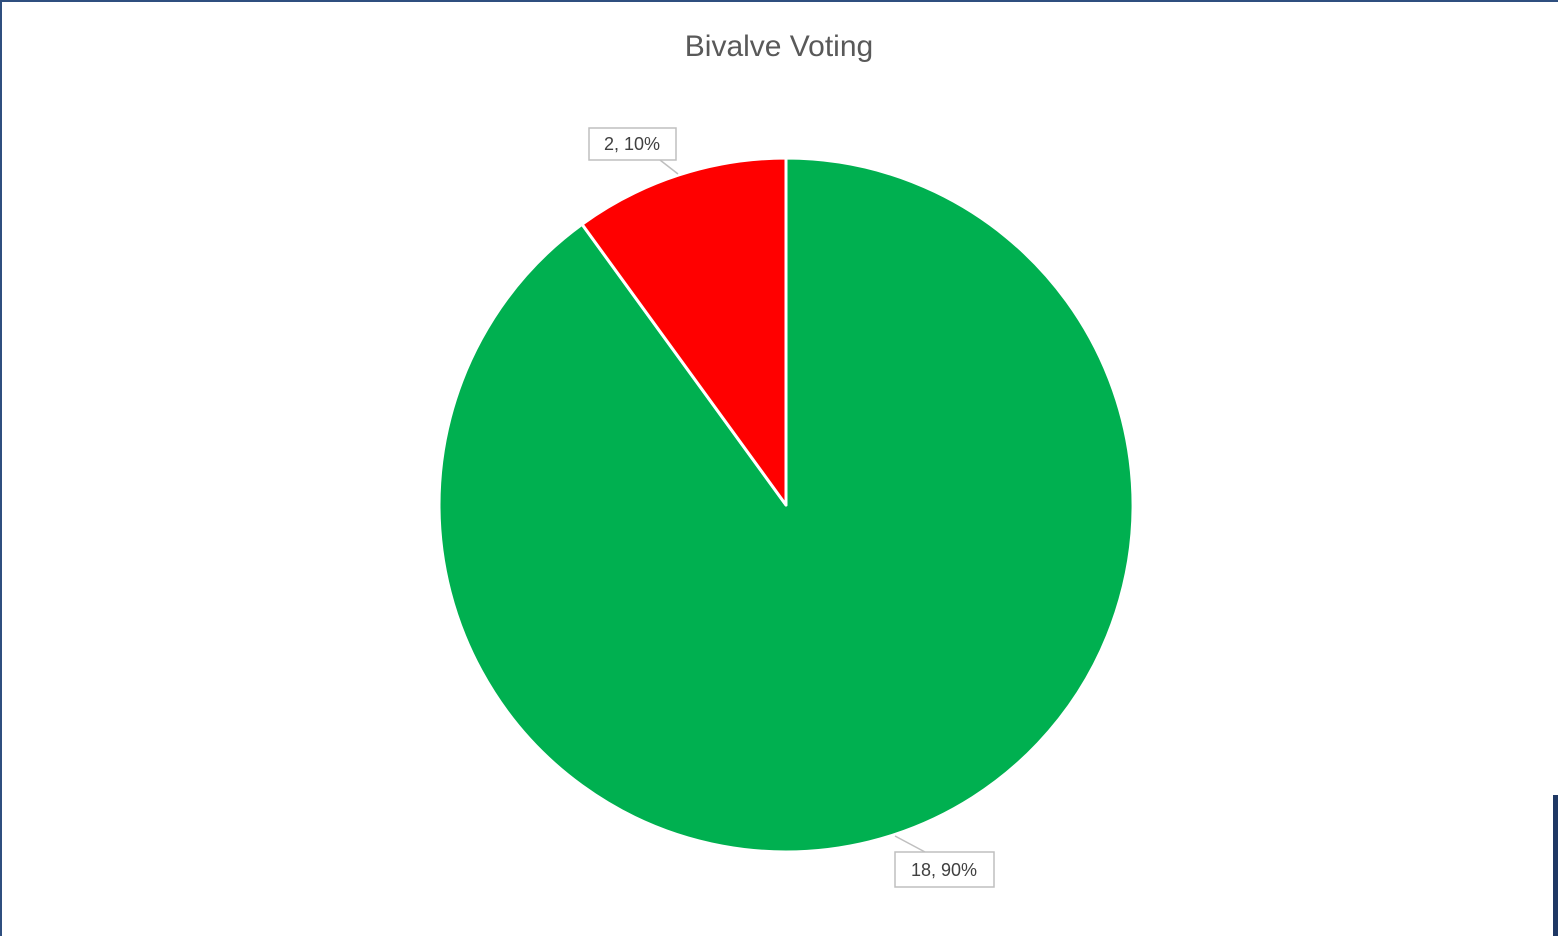  I want to click on data-label-text-0: 18, 90%, so click(944, 870).